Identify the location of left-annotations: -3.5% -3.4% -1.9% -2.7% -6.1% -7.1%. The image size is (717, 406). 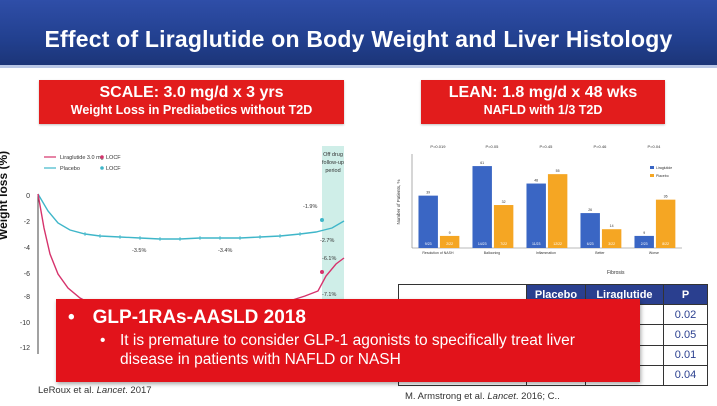
(234, 251).